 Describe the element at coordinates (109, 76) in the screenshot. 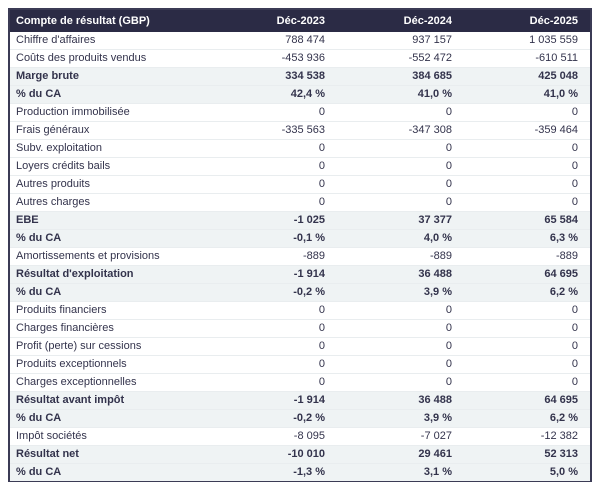

I see `row-label: Marge brute` at that location.